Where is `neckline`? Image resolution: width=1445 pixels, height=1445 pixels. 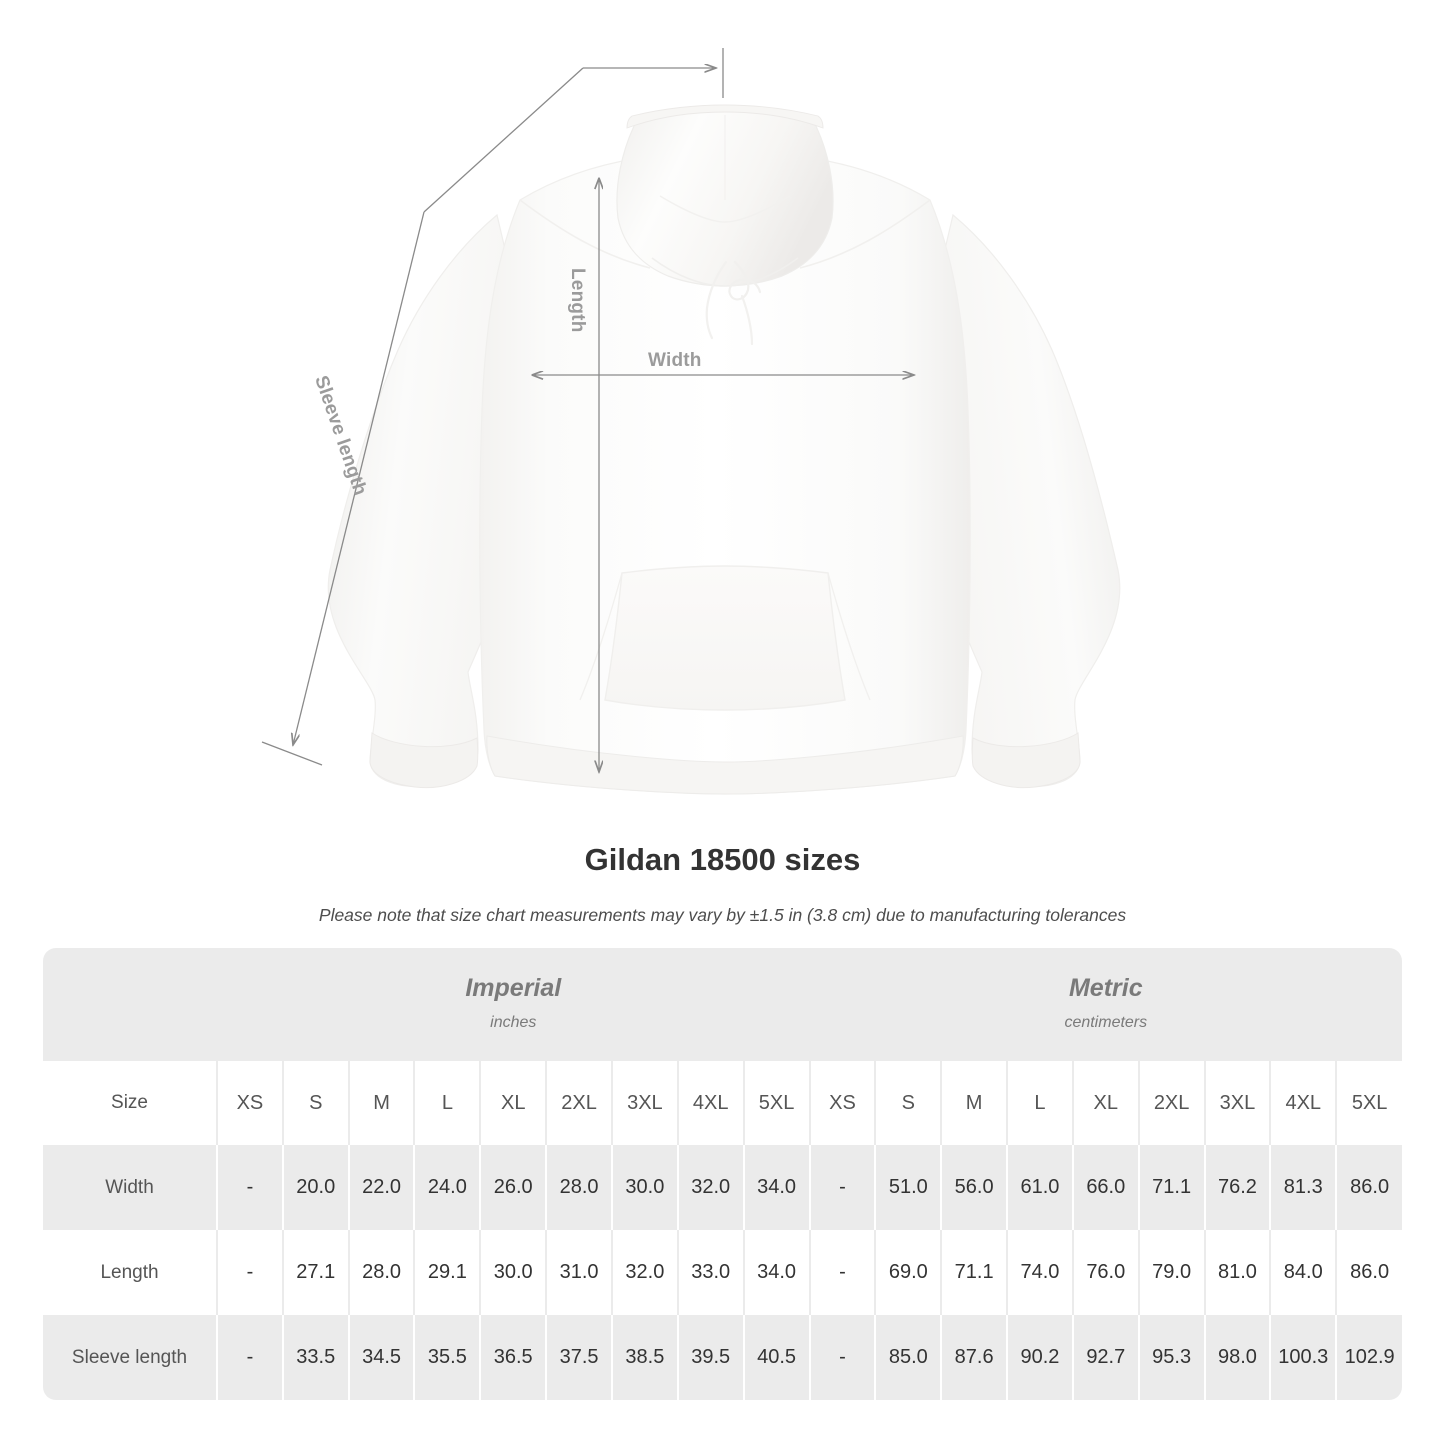
neckline is located at coordinates (725, 272).